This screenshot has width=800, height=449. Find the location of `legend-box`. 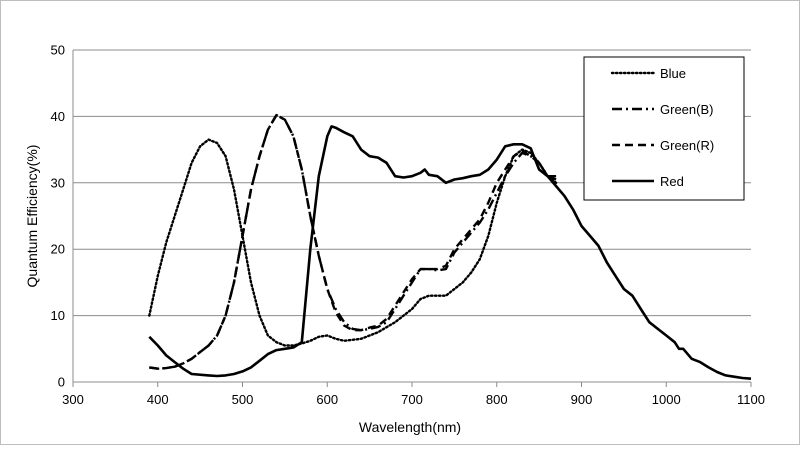

legend-box is located at coordinates (664, 128).